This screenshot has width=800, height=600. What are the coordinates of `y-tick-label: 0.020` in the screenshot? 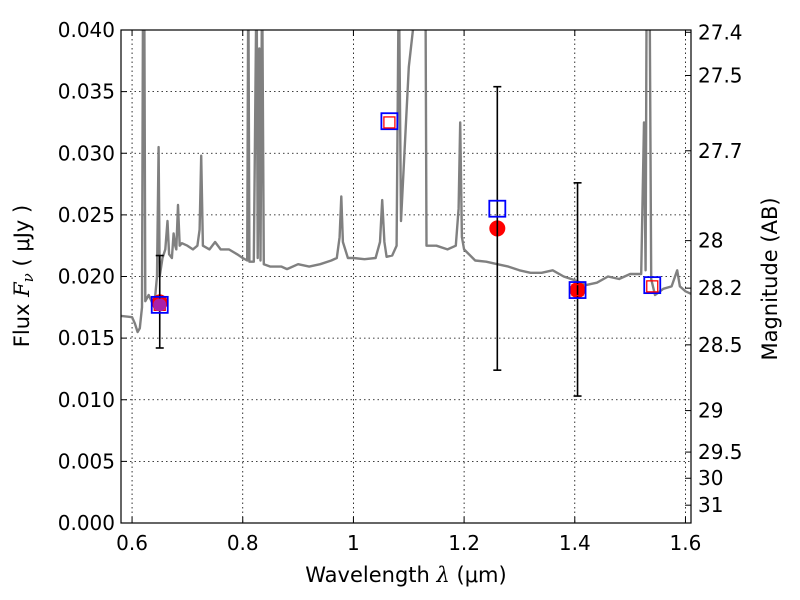 It's located at (86, 277).